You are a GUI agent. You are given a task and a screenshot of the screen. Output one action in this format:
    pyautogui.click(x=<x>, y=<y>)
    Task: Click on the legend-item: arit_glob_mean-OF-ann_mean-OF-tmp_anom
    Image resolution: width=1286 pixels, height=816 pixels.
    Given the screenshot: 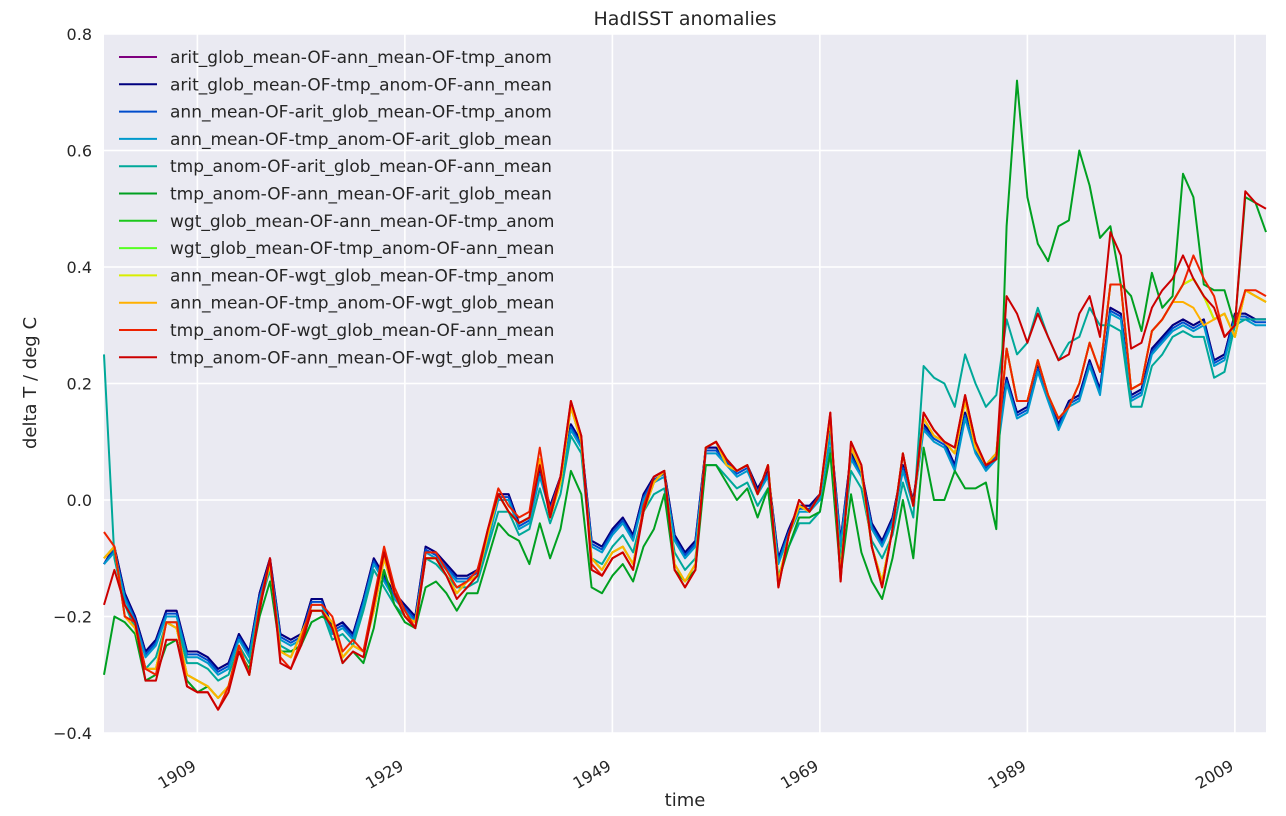 What is the action you would take?
    pyautogui.click(x=335, y=58)
    